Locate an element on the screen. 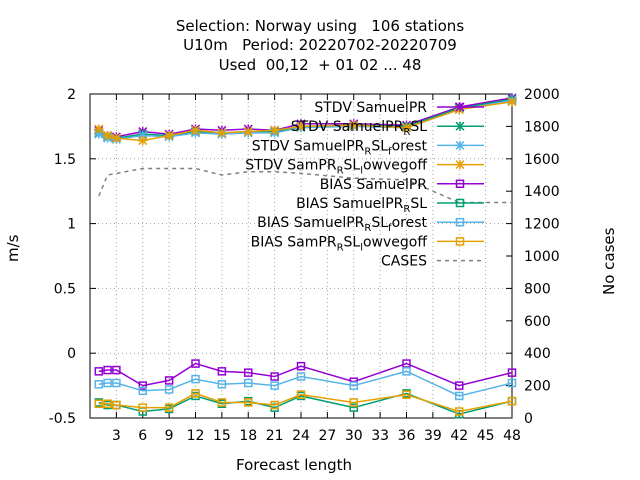 The height and width of the screenshot is (480, 640). chart-title-line-2: U10m Period: 20220702-20220709 is located at coordinates (320, 45).